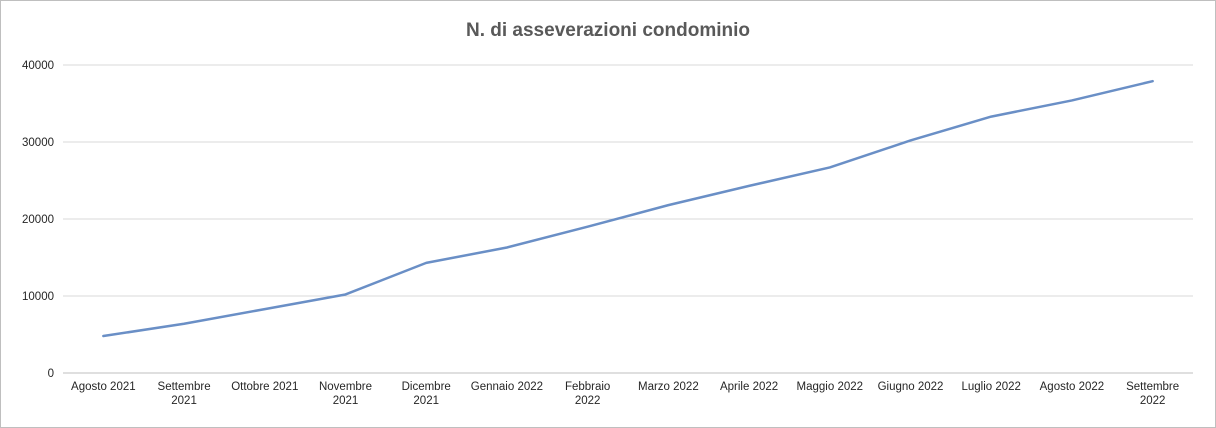  What do you see at coordinates (38, 220) in the screenshot?
I see `y-tick-label: 20000` at bounding box center [38, 220].